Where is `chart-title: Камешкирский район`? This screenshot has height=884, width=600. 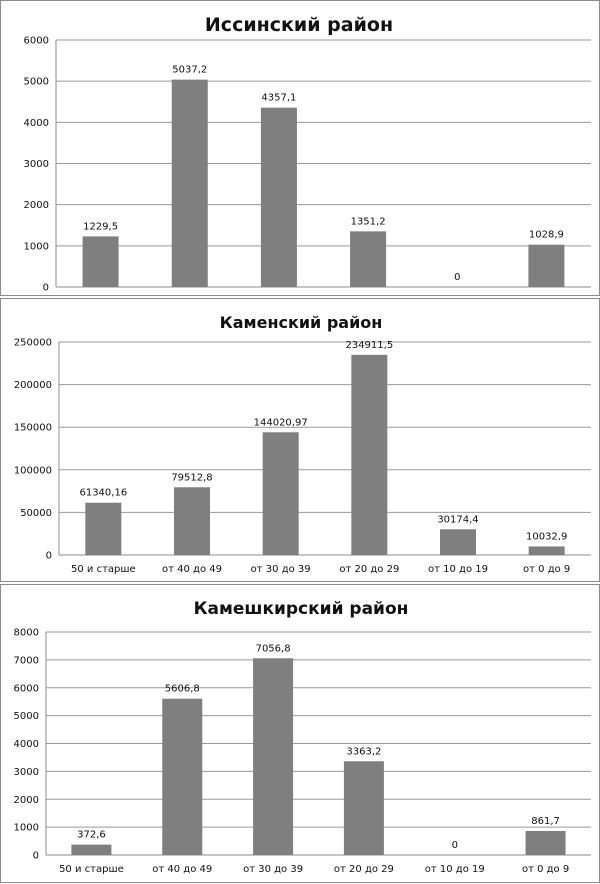 chart-title: Камешкирский район is located at coordinates (301, 609).